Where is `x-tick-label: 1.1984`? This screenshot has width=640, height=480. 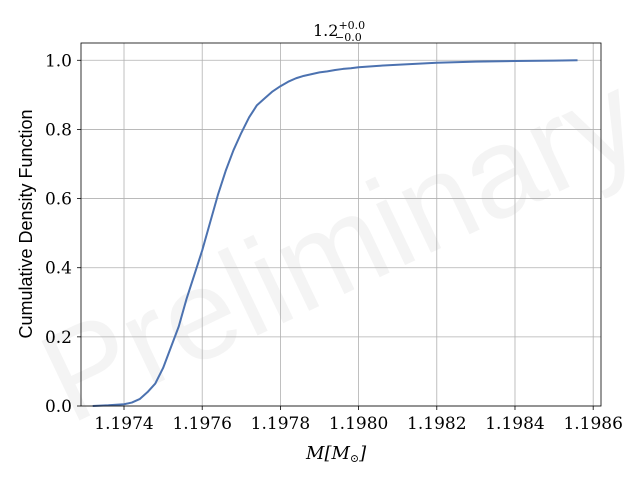
x-tick-label: 1.1984 is located at coordinates (514, 424).